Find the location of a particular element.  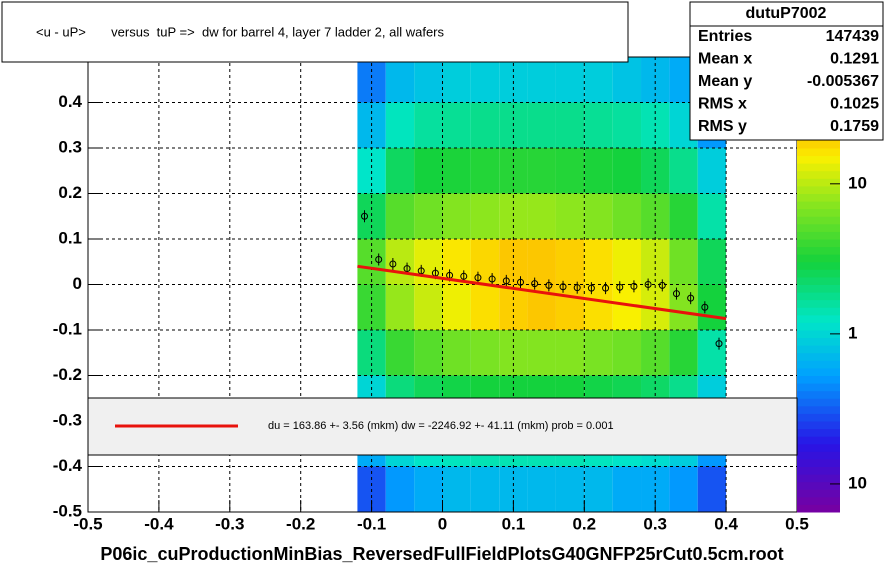

stats-value: 0.1759 is located at coordinates (854, 126).